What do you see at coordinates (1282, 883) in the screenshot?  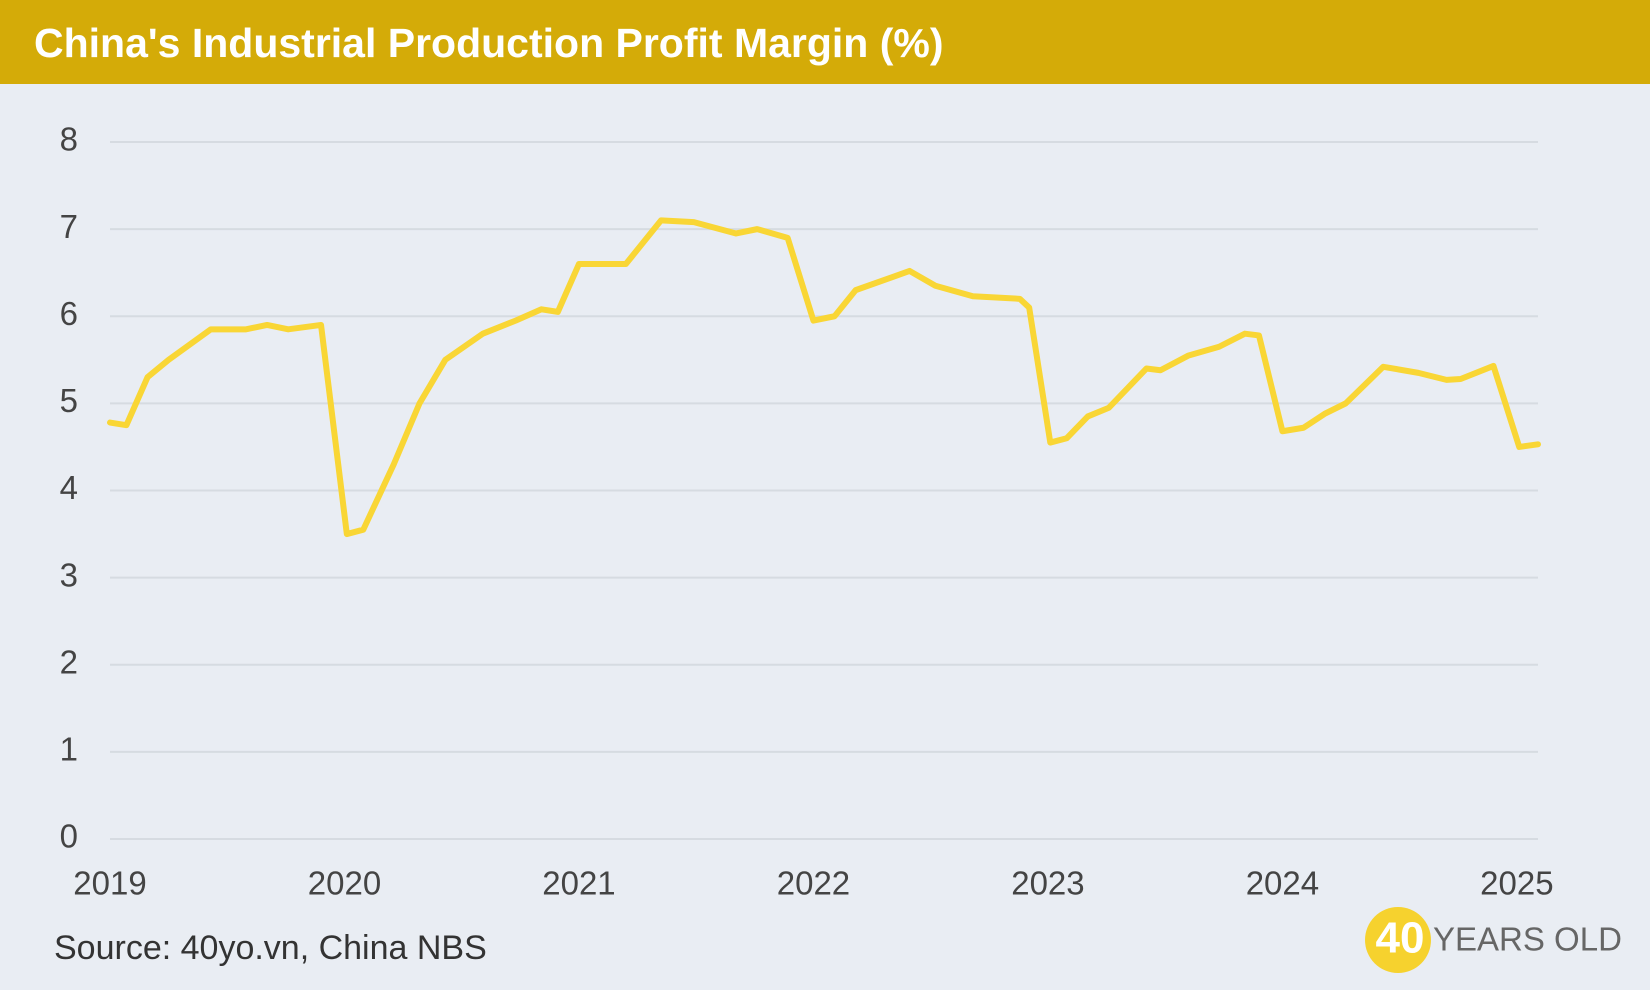 I see `x-tick-label: 2024` at bounding box center [1282, 883].